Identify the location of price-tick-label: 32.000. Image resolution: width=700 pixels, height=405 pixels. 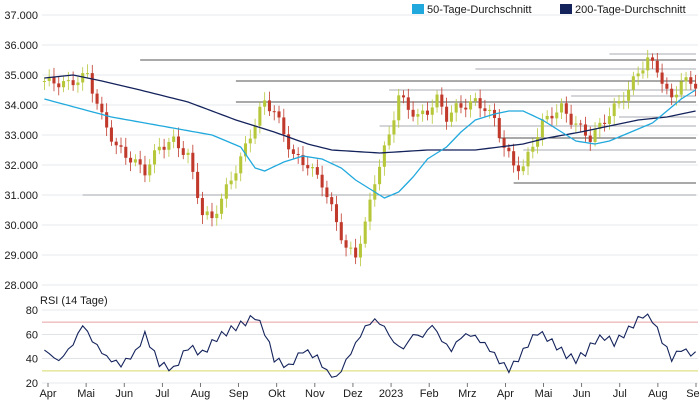
(21, 166).